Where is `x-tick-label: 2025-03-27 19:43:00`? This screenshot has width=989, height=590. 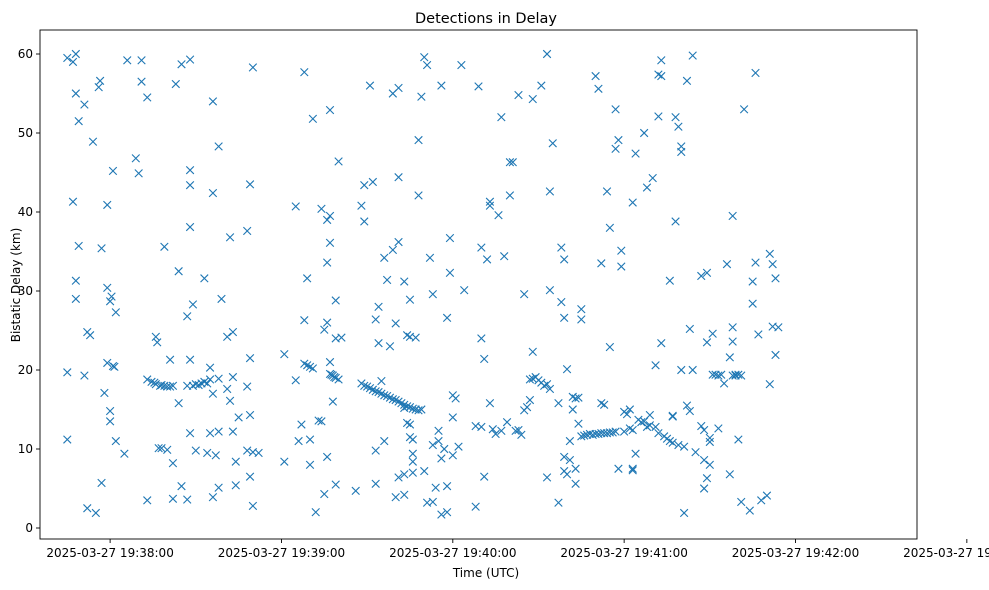 x-tick-label: 2025-03-27 19:43:00 is located at coordinates (946, 553).